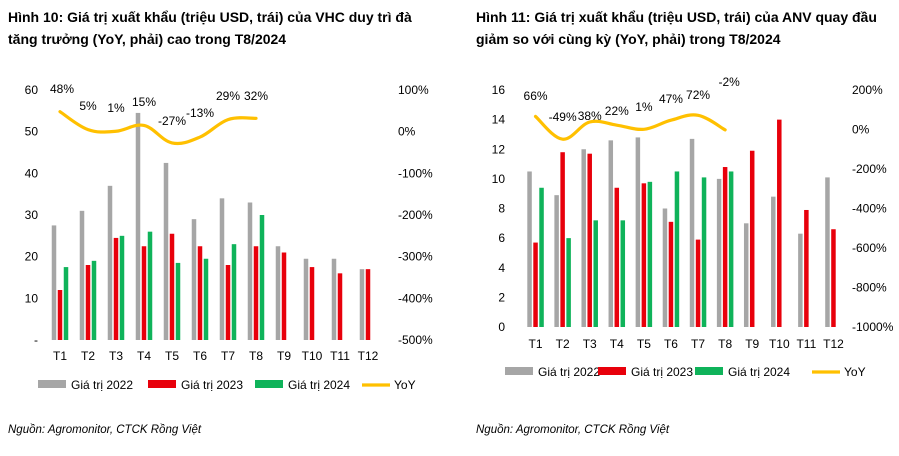 The width and height of the screenshot is (899, 456). What do you see at coordinates (144, 102) in the screenshot?
I see `yoy-data-label: 15%` at bounding box center [144, 102].